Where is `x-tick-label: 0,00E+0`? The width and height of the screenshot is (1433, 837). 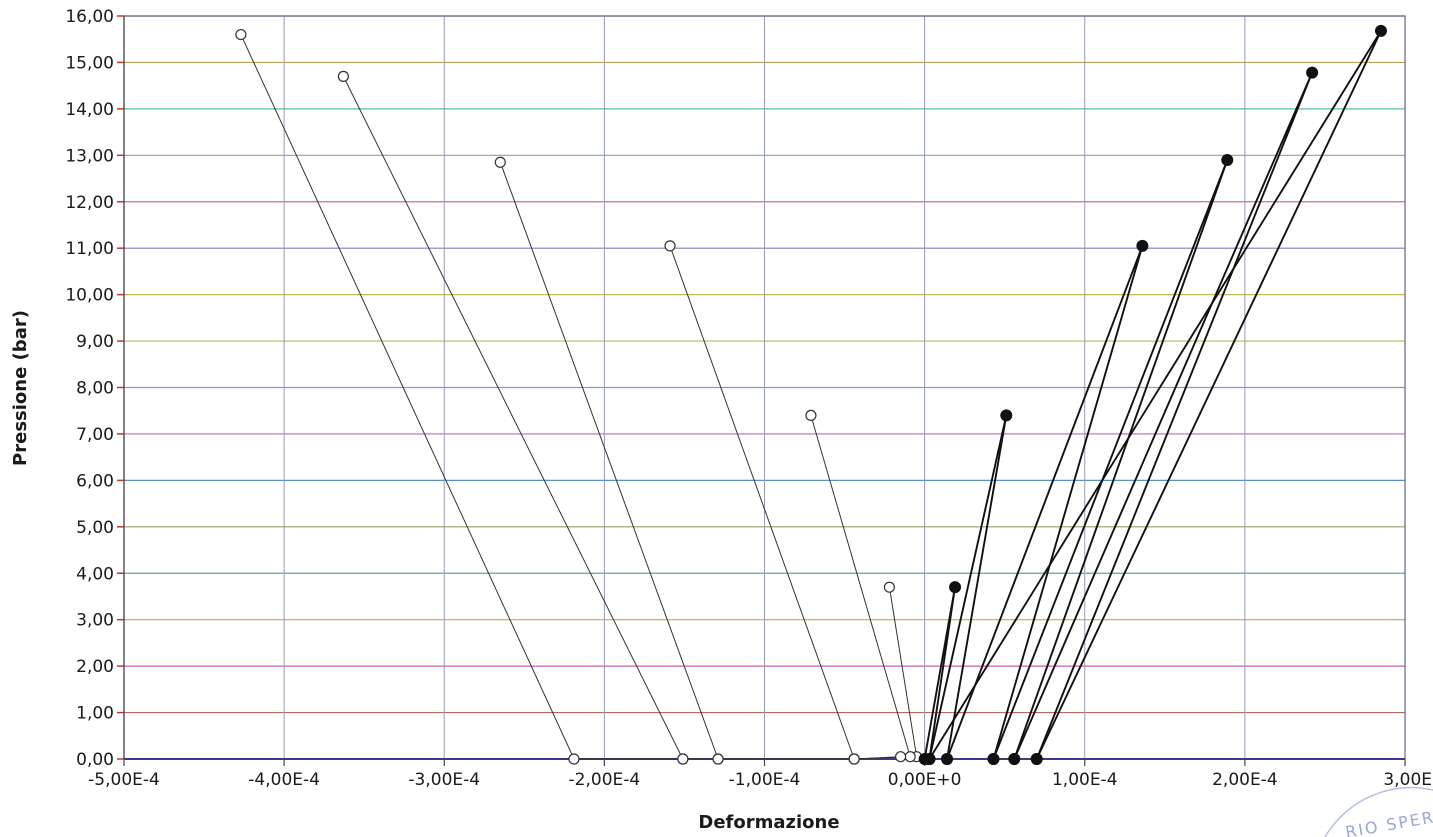
x-tick-label: 0,00E+0 is located at coordinates (925, 780).